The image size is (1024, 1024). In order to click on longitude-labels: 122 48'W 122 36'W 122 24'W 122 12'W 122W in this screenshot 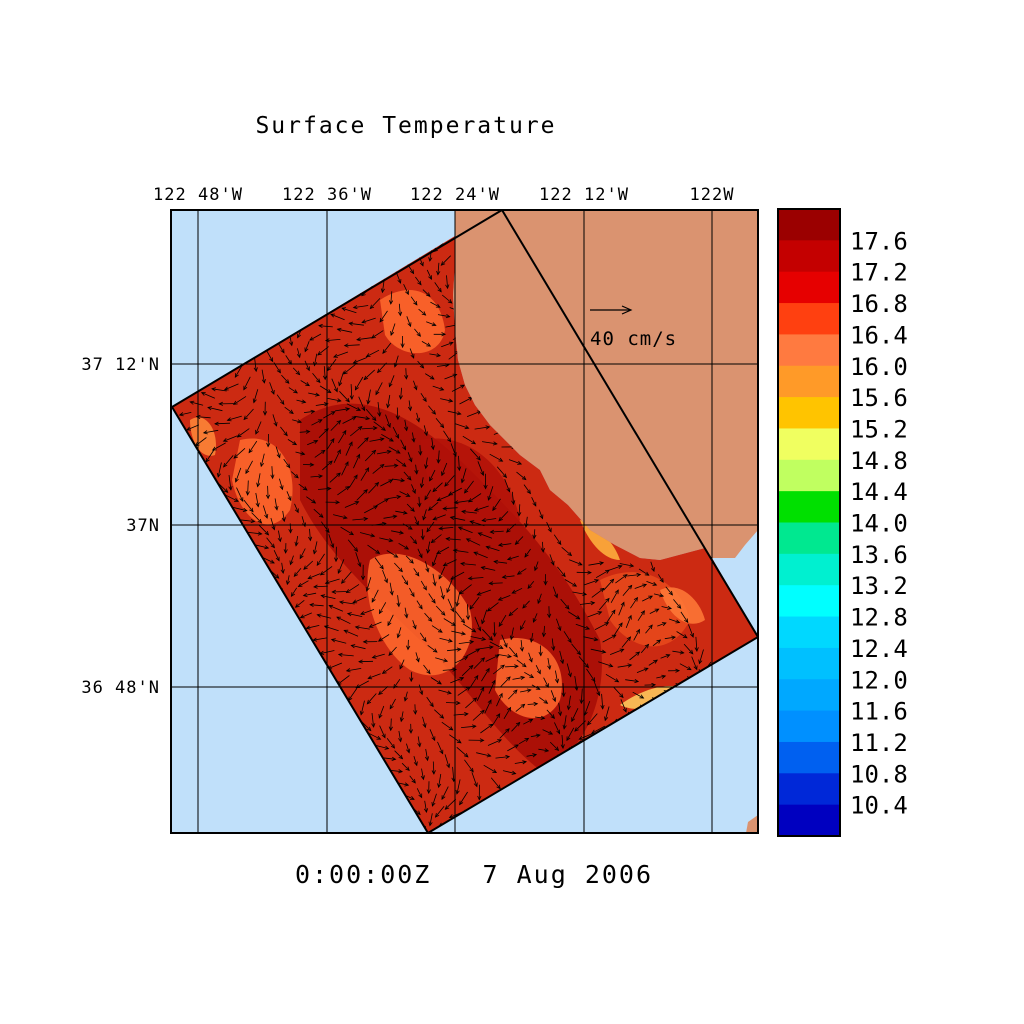, I will do `click(443, 195)`.